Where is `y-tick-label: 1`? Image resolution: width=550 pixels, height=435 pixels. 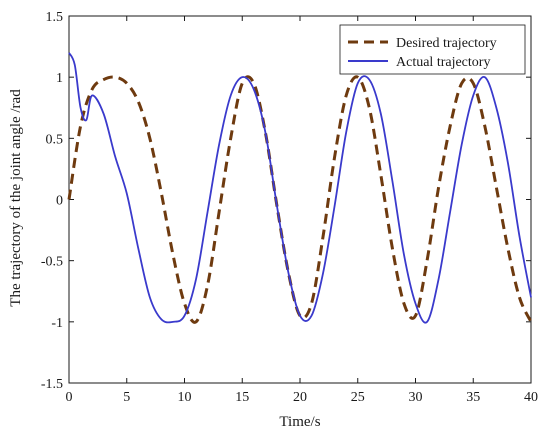 y-tick-label: 1 is located at coordinates (59, 78).